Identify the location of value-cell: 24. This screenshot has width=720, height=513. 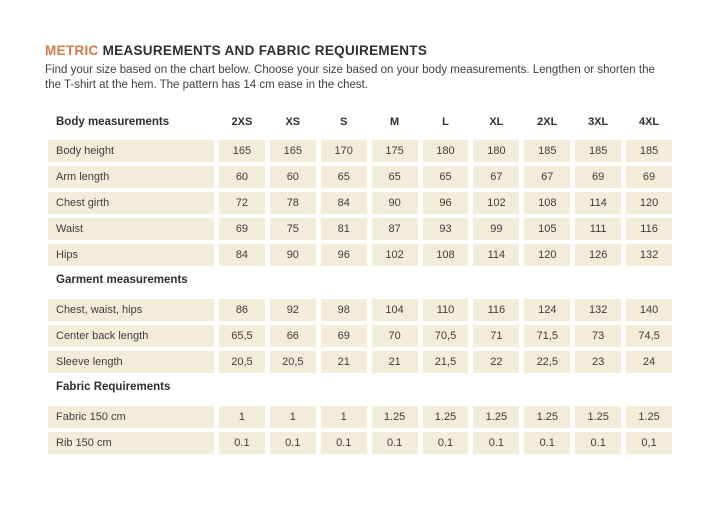
(649, 362).